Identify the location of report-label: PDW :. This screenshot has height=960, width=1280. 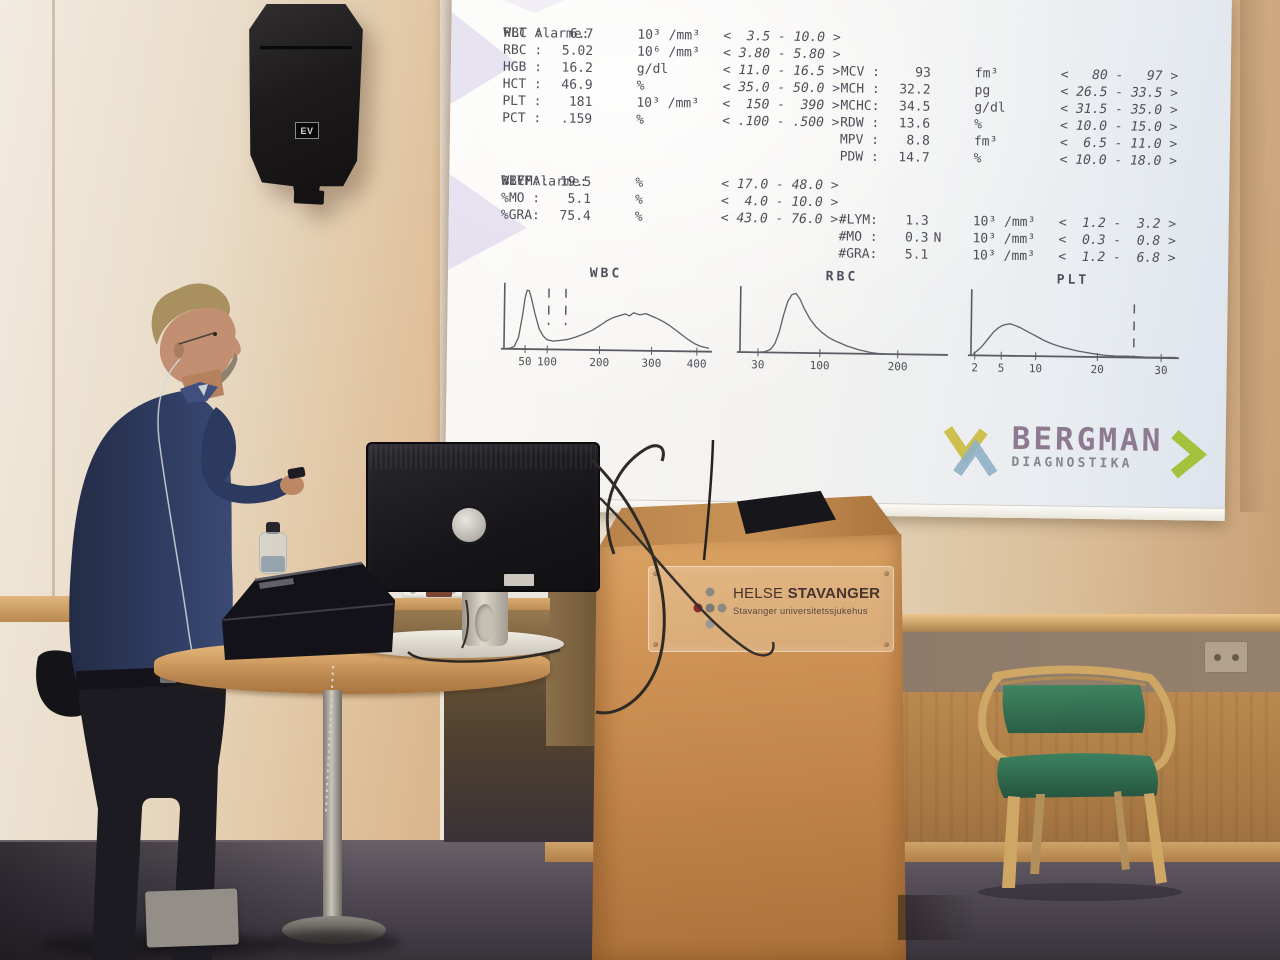
(859, 157).